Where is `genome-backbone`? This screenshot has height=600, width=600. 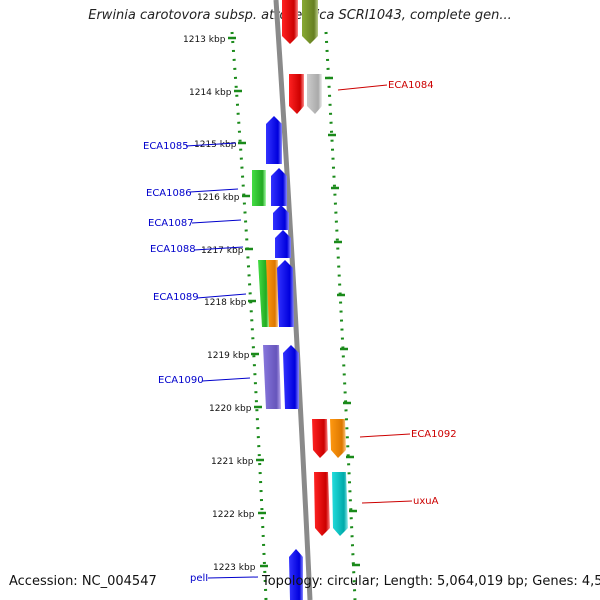
genome-backbone is located at coordinates (293, 300).